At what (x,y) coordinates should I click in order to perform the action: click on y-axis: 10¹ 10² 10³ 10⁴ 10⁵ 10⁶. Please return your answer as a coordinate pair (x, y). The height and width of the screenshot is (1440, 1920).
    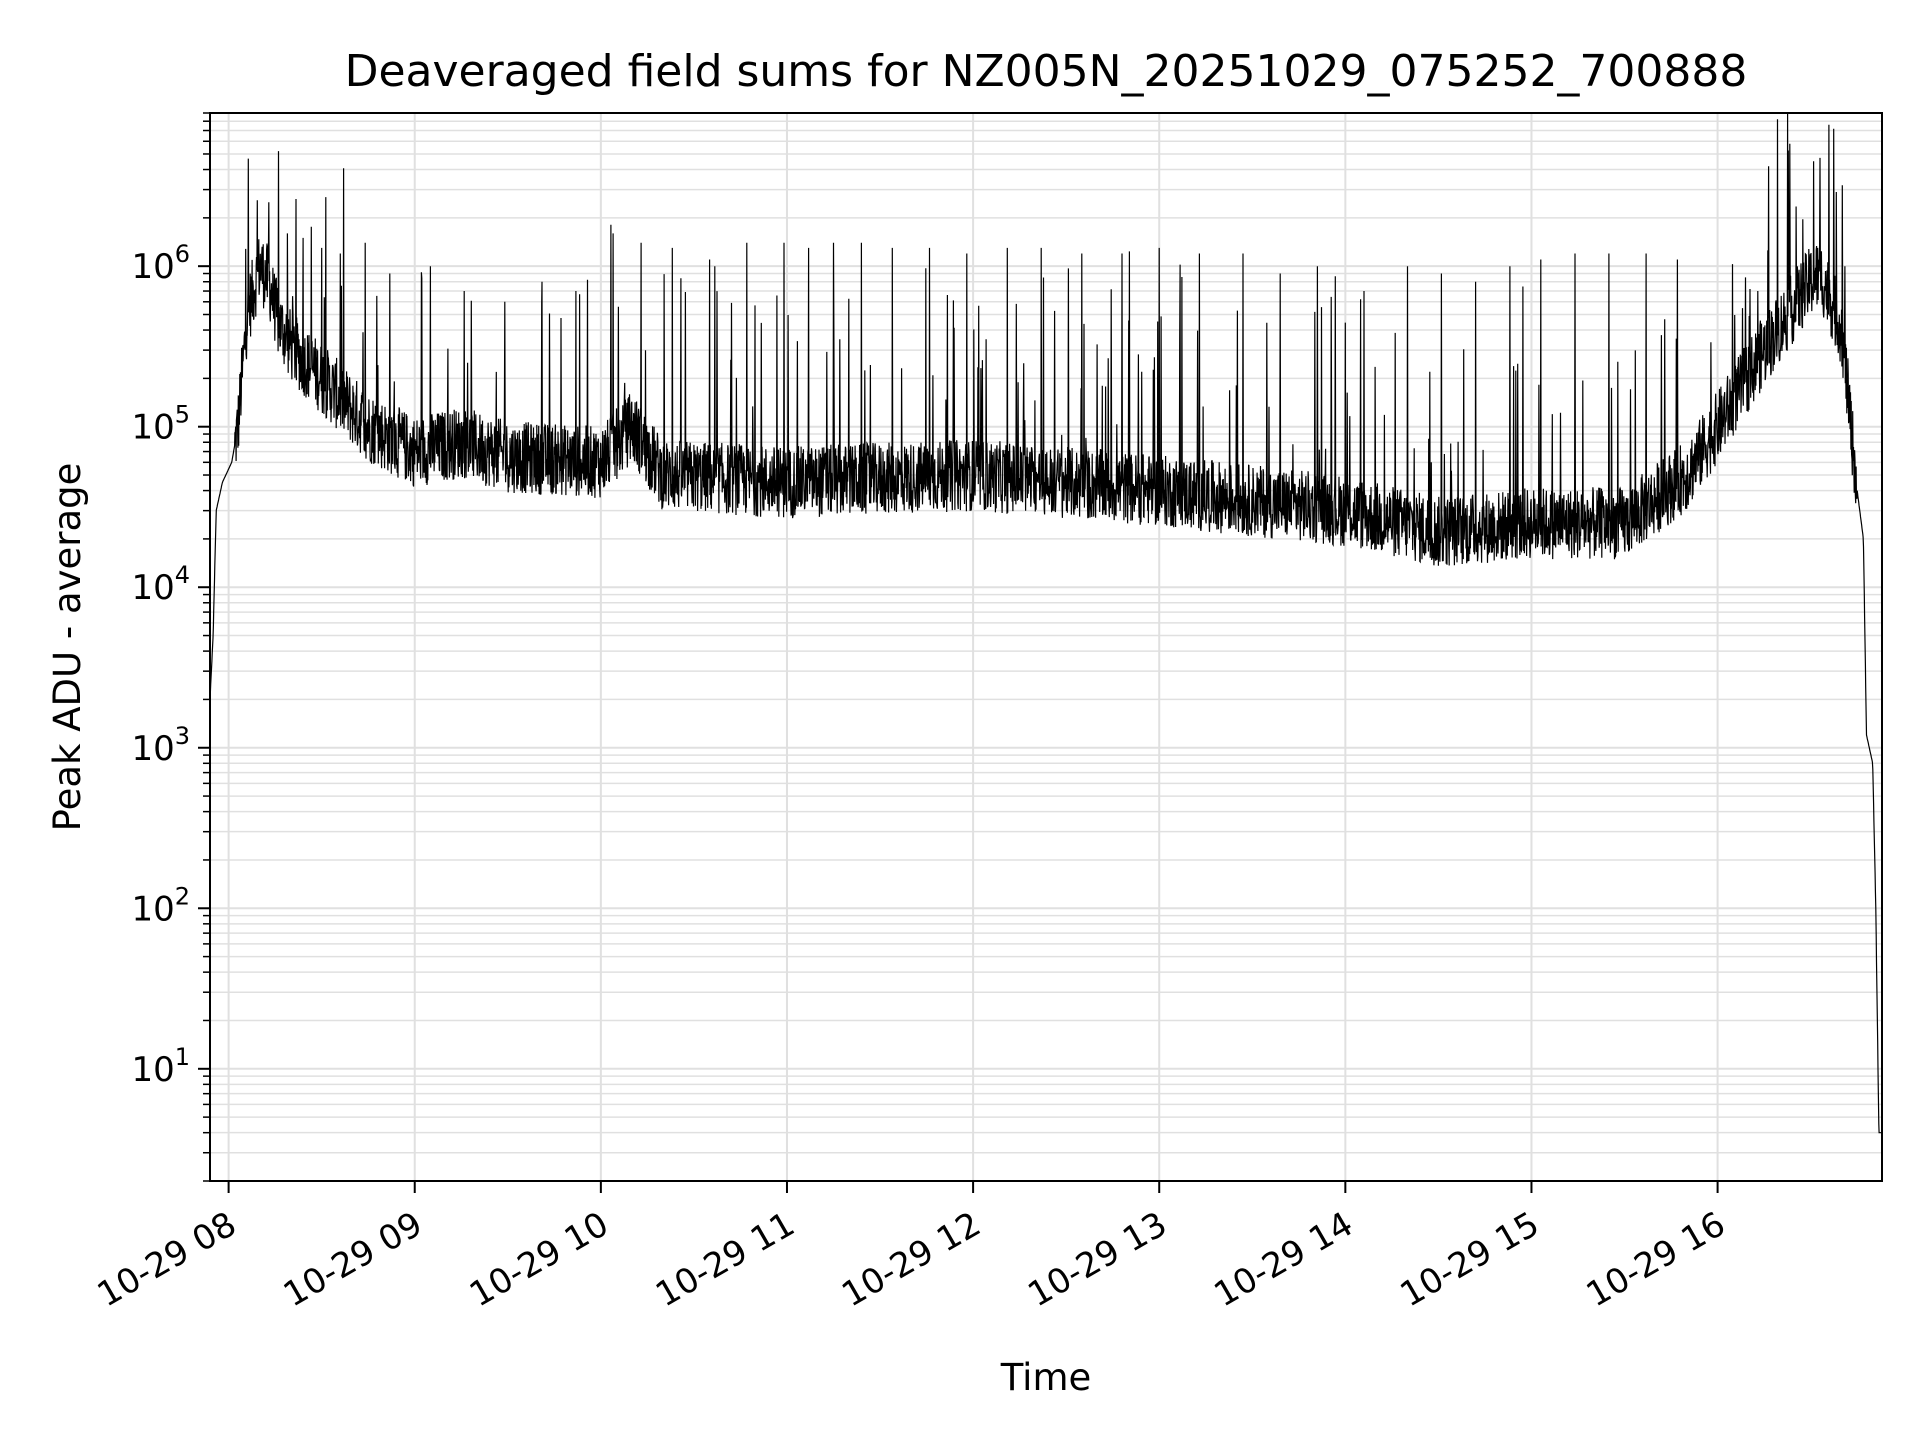
    Looking at the image, I should click on (170, 647).